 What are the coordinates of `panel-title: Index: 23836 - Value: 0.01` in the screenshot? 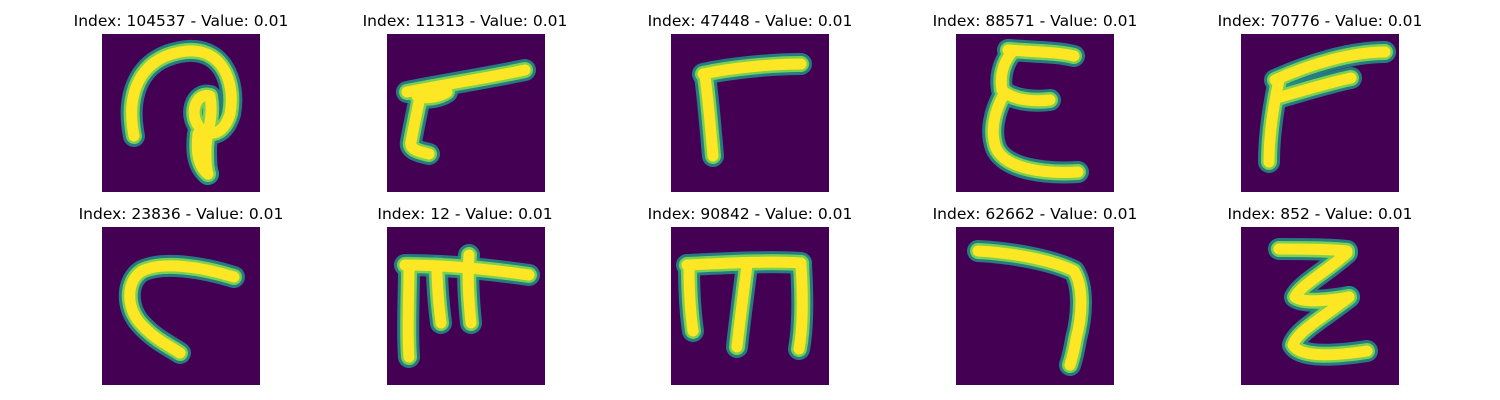 It's located at (181, 214).